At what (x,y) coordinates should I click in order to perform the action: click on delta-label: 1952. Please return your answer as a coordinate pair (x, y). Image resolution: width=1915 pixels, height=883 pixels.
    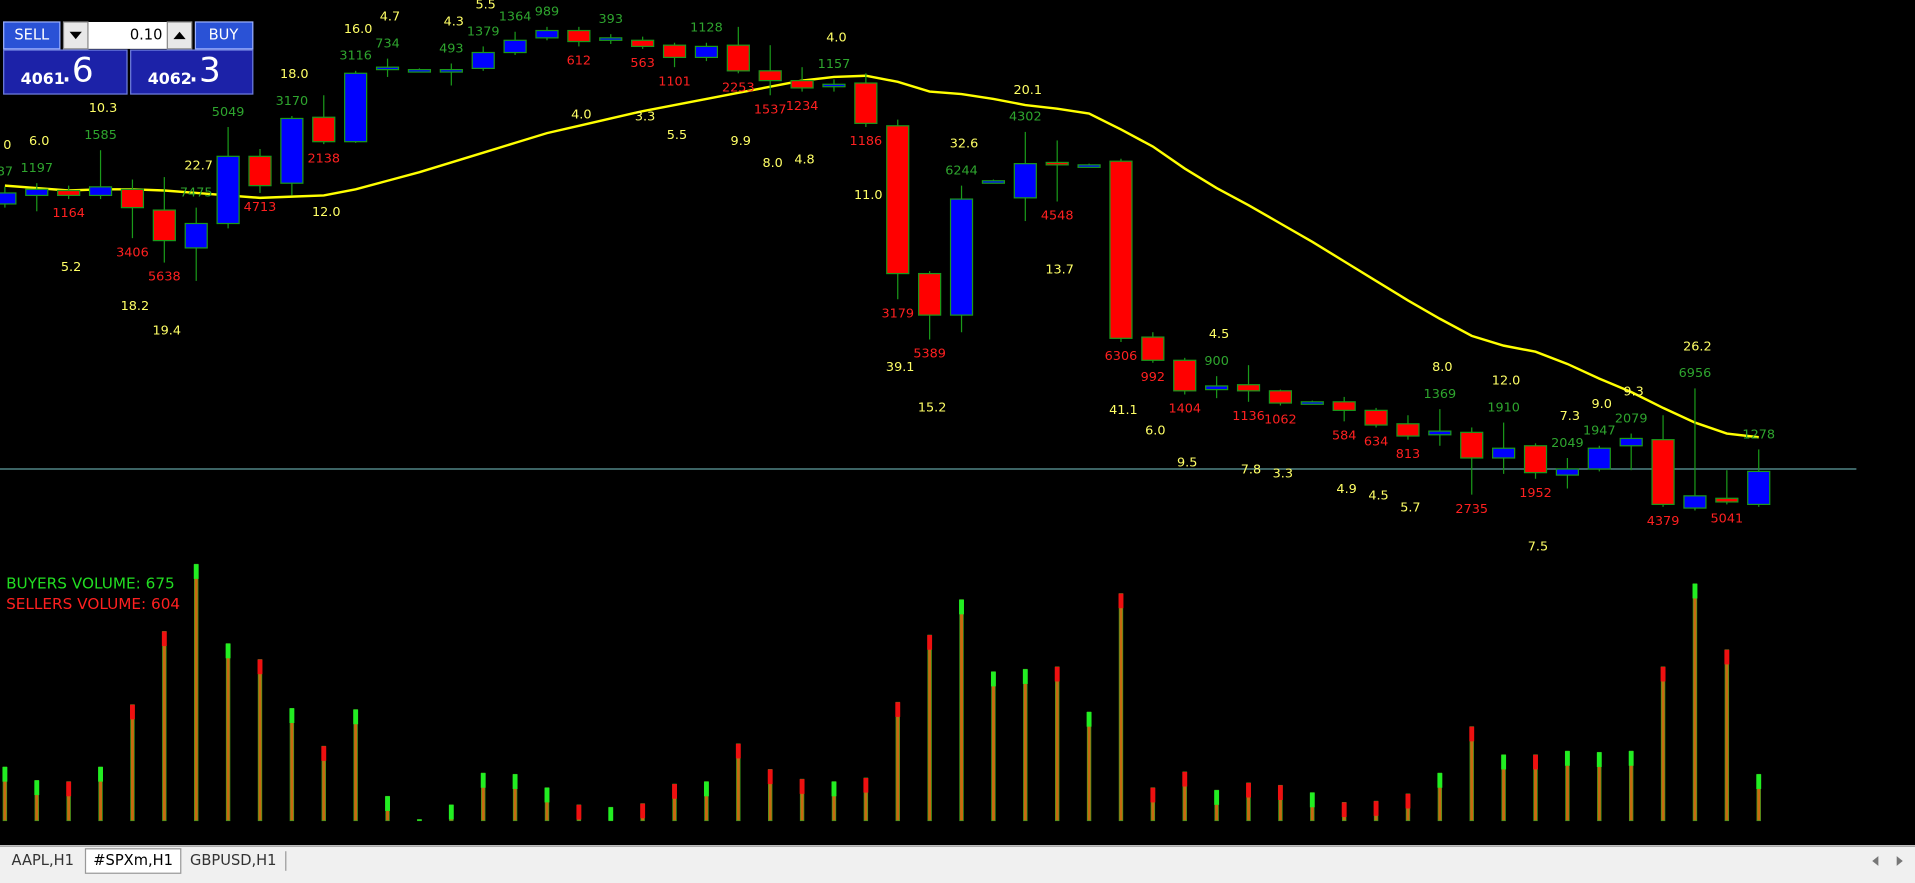
    Looking at the image, I should click on (1535, 493).